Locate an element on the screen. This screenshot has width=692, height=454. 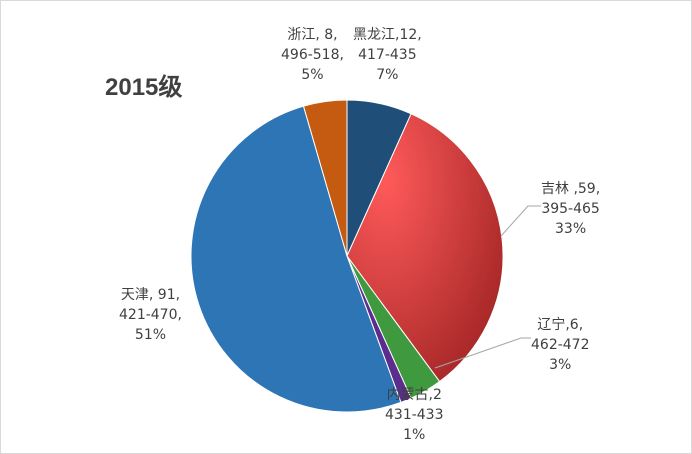
slice-label-jilin: 吉林 ,59, 395-465 33% is located at coordinates (570, 209).